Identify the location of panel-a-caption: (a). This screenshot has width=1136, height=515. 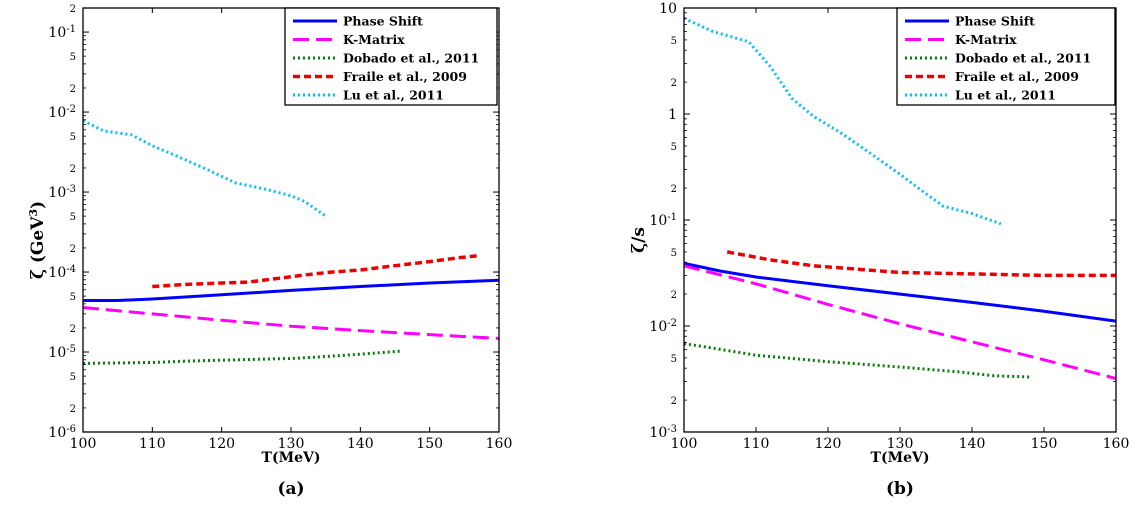
(290, 489).